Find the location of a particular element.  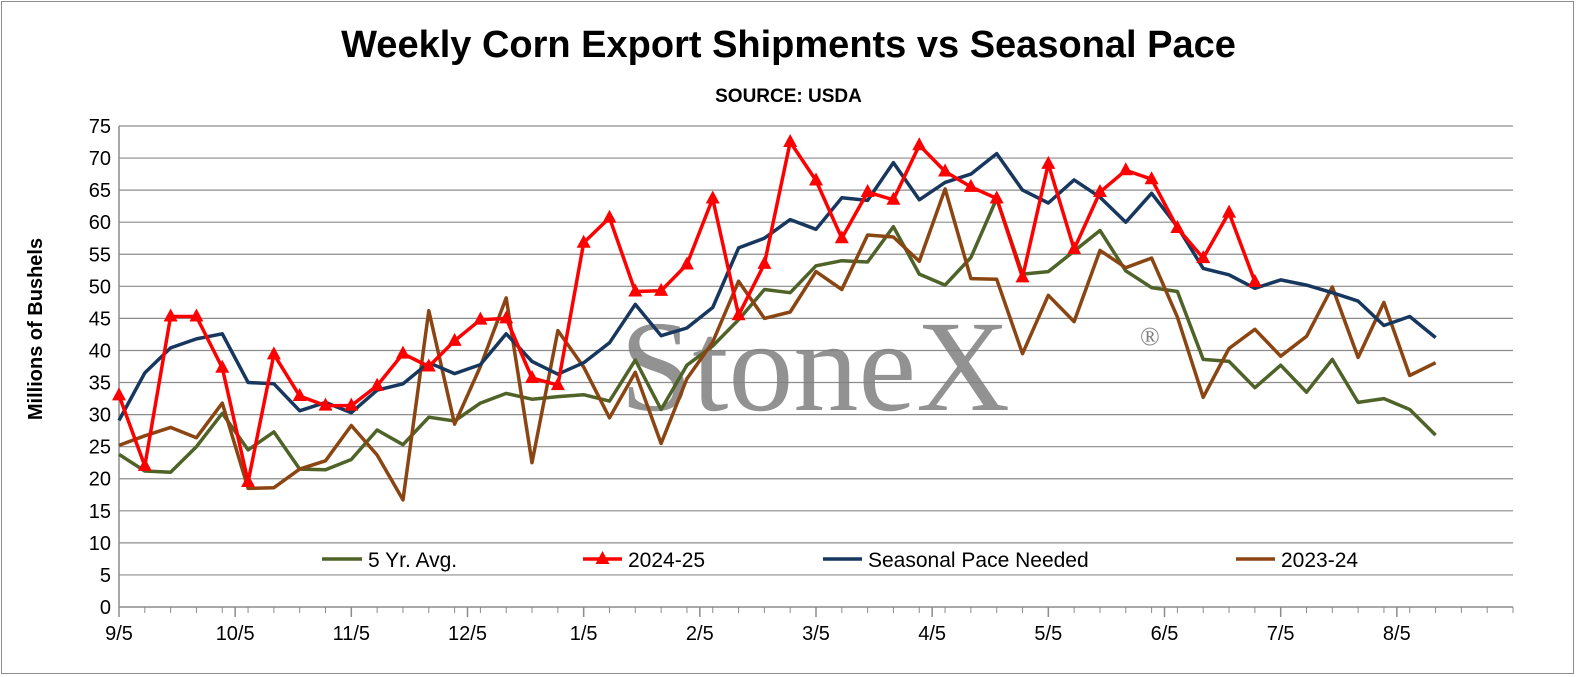

y-tick-label: 70 is located at coordinates (100, 159).